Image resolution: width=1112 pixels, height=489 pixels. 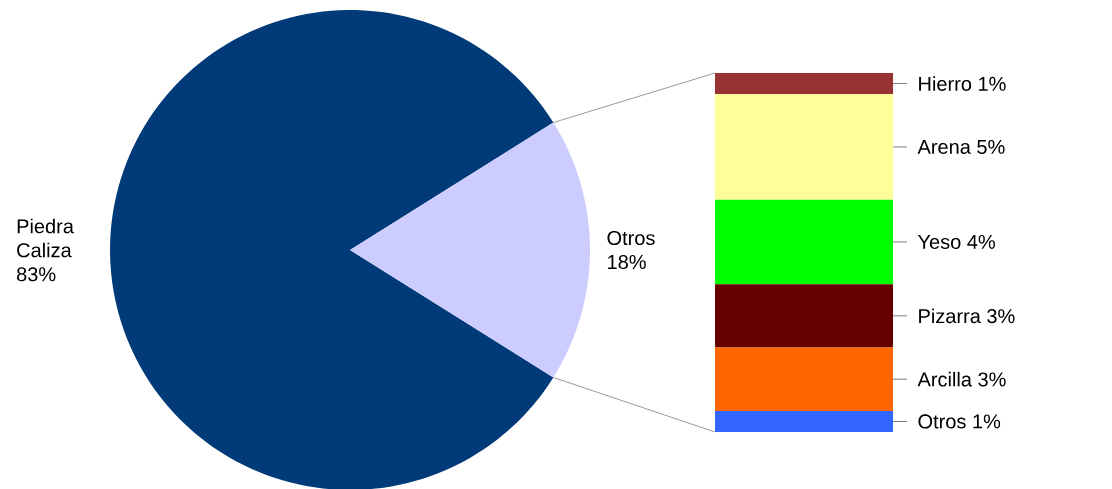 I want to click on data-label: Arcilla 3%, so click(x=961, y=379).